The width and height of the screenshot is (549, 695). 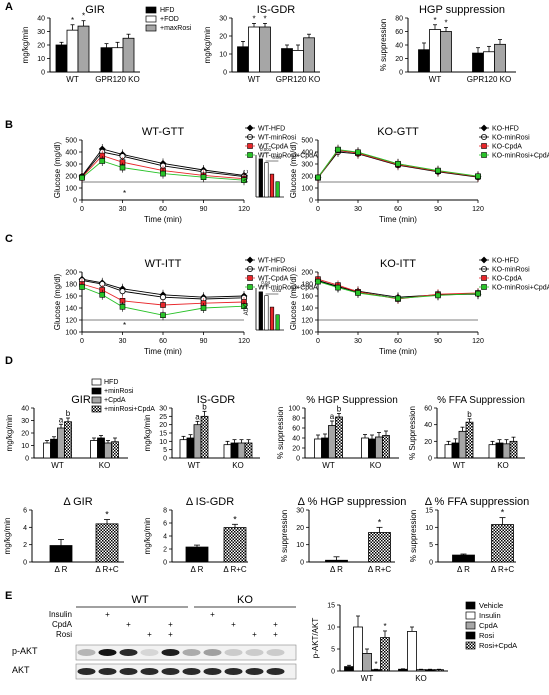 I want to click on blot-row-label: Insulin, so click(x=60, y=614).